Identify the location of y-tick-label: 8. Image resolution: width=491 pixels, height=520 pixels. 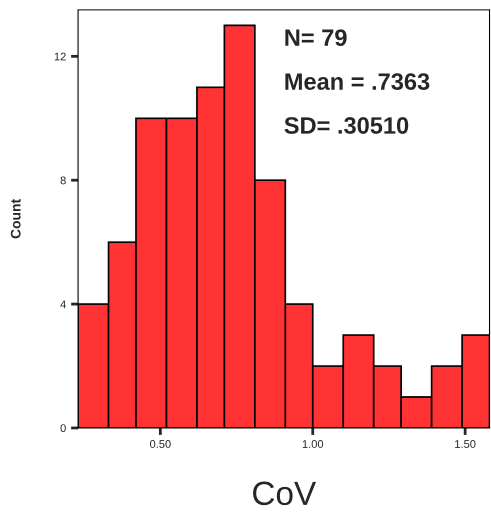
(63, 180).